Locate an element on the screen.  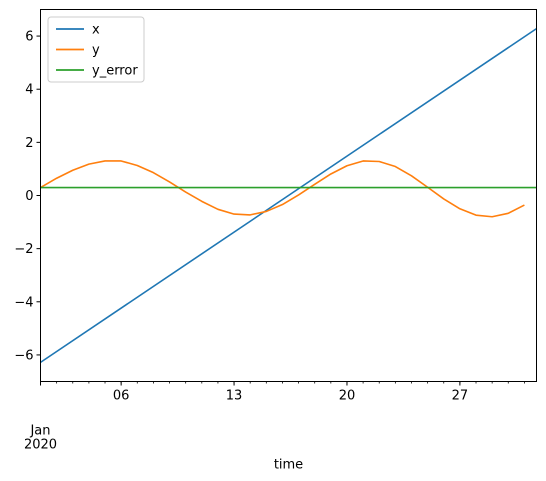
x-period-month-label: Jan is located at coordinates (39, 431).